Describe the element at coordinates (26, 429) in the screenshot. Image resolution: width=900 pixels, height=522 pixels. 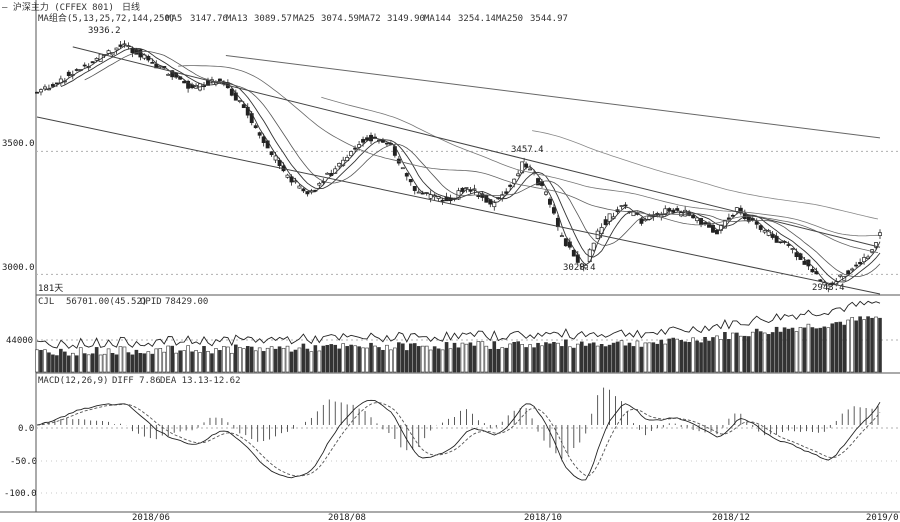
I see `macd-tick-0: 0.0` at that location.